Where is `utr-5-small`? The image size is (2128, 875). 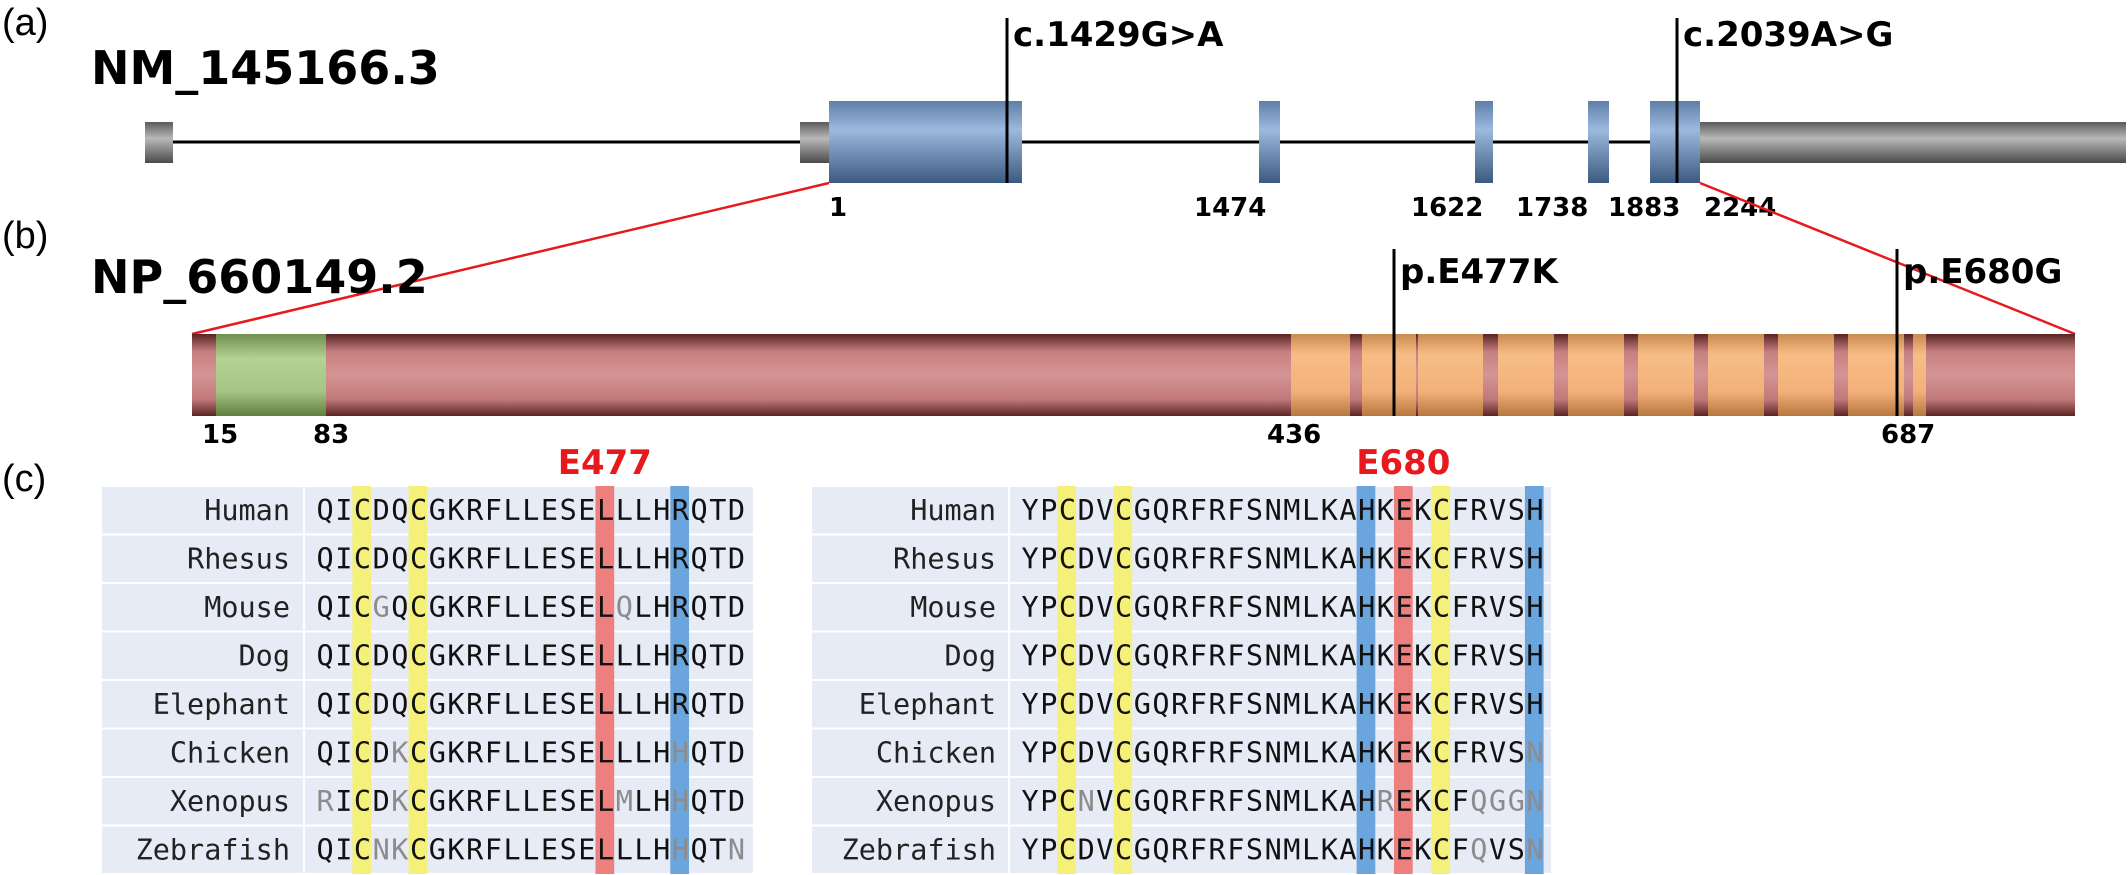
utr-5-small is located at coordinates (159, 142).